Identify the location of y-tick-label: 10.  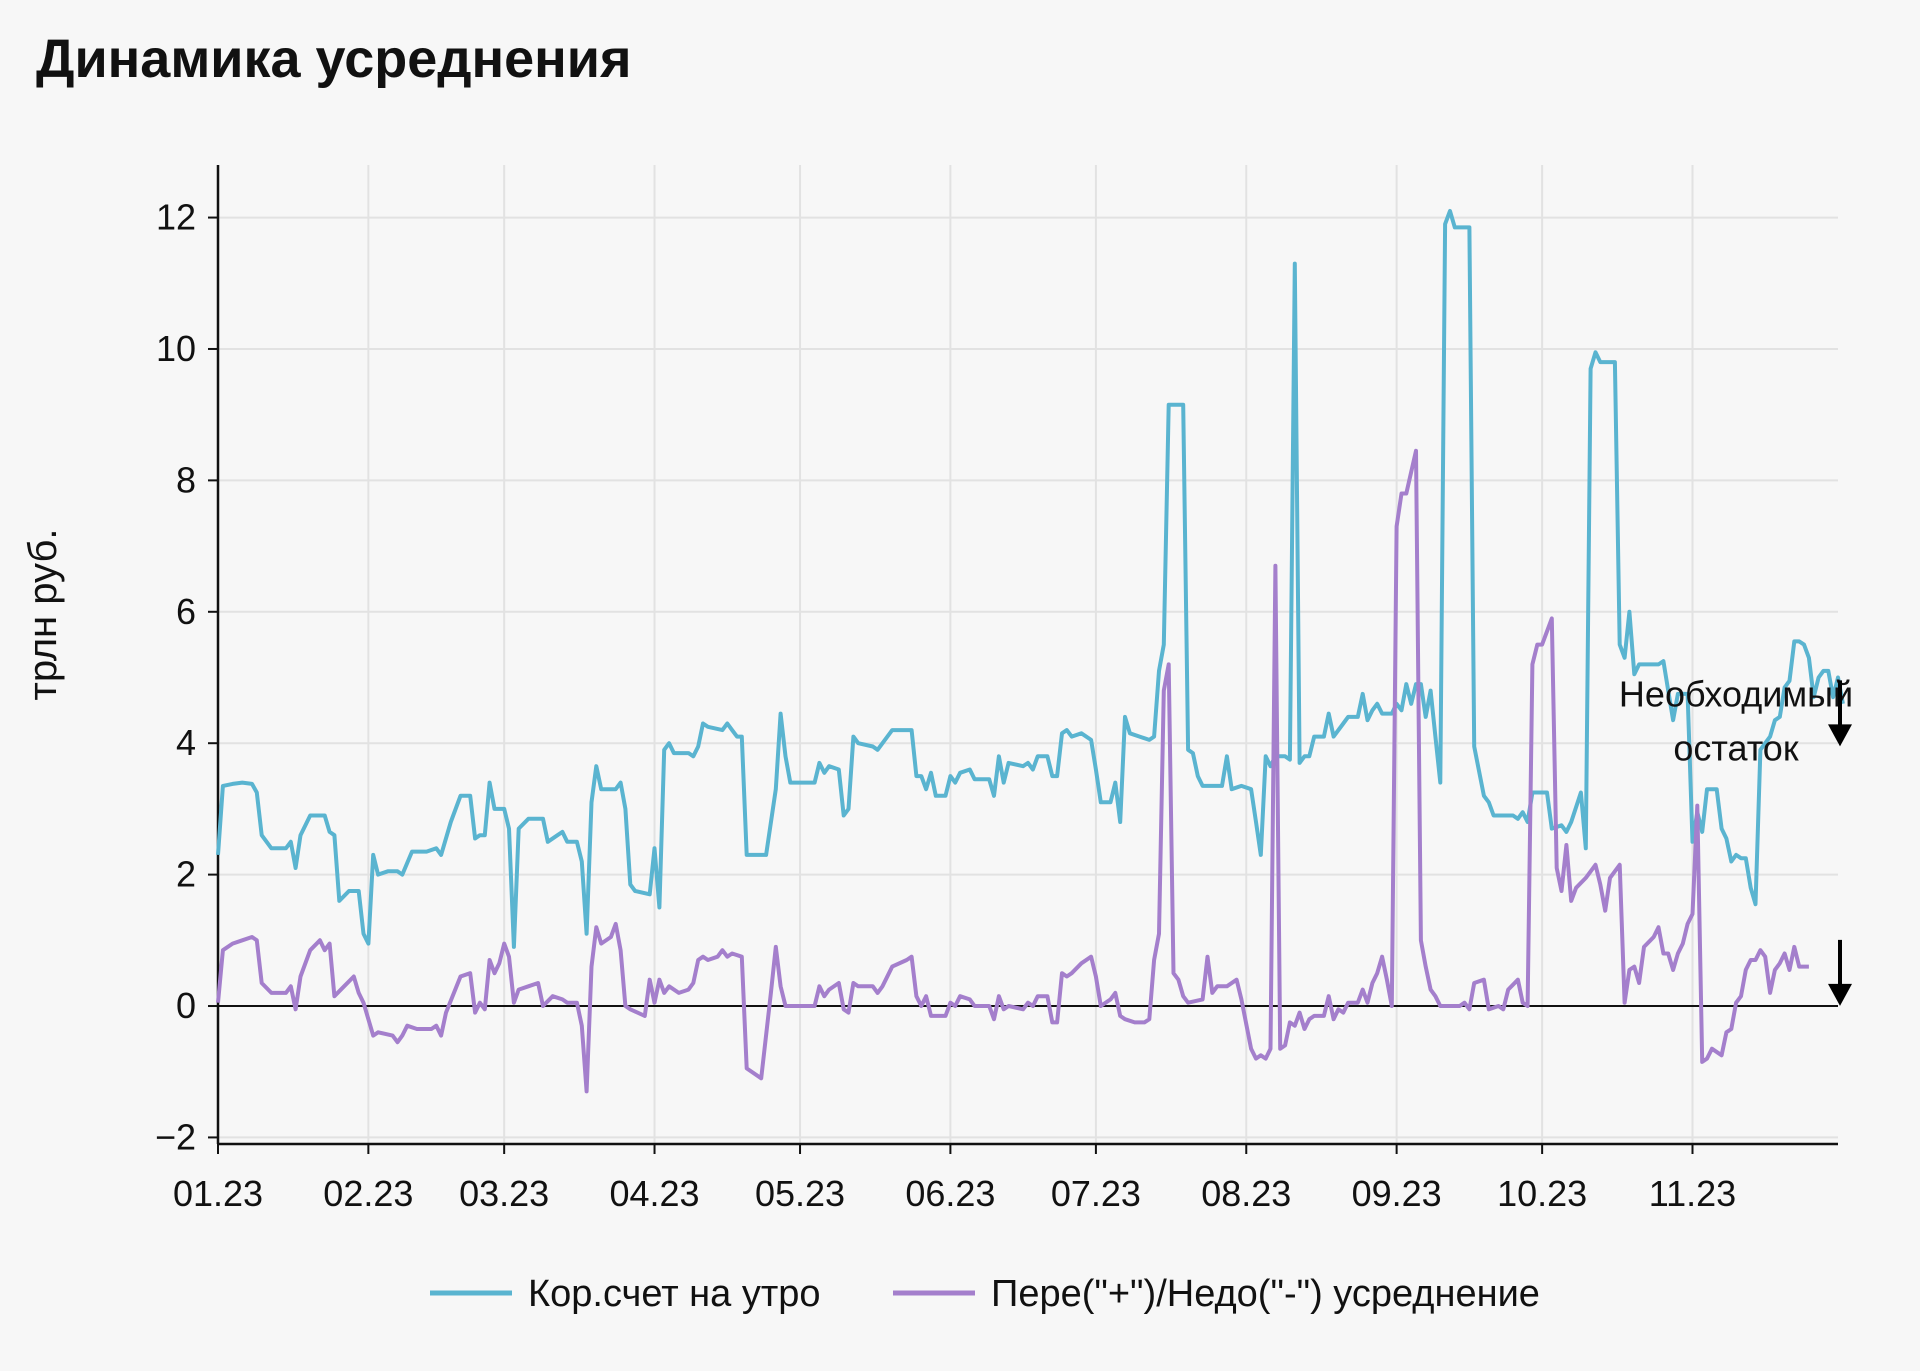
(176, 348).